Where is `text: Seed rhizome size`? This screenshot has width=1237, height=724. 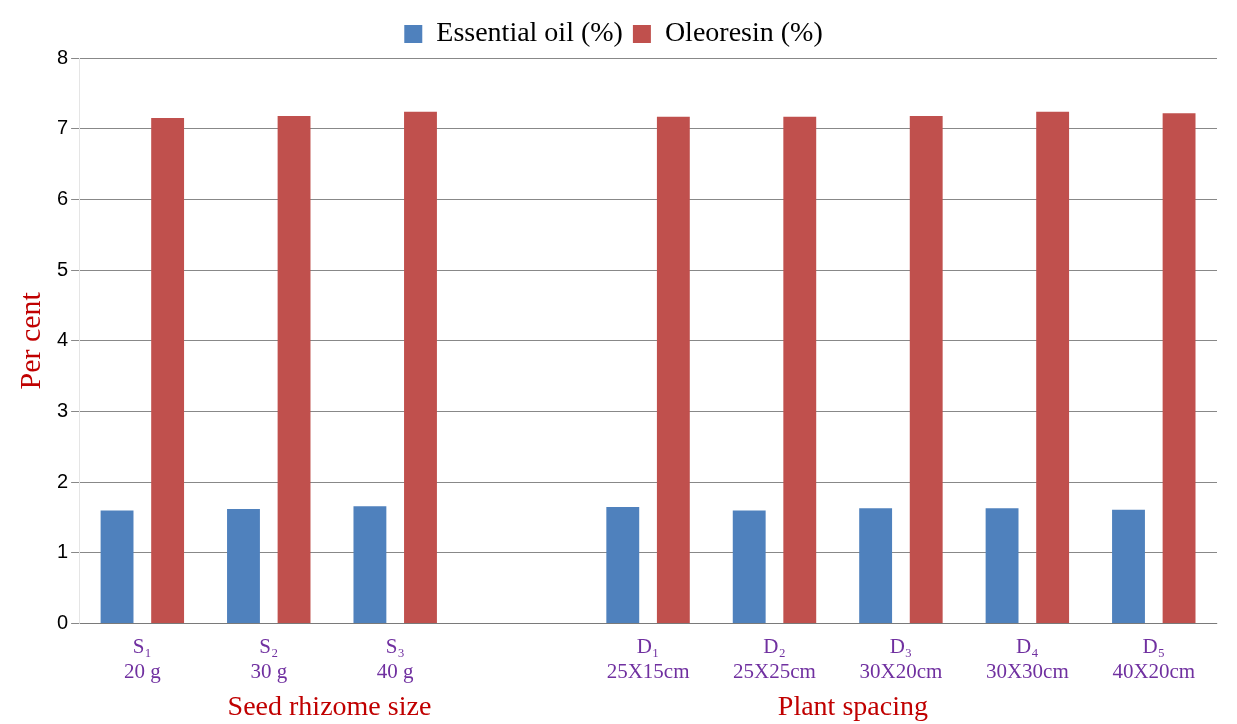
text: Seed rhizome size is located at coordinates (329, 706).